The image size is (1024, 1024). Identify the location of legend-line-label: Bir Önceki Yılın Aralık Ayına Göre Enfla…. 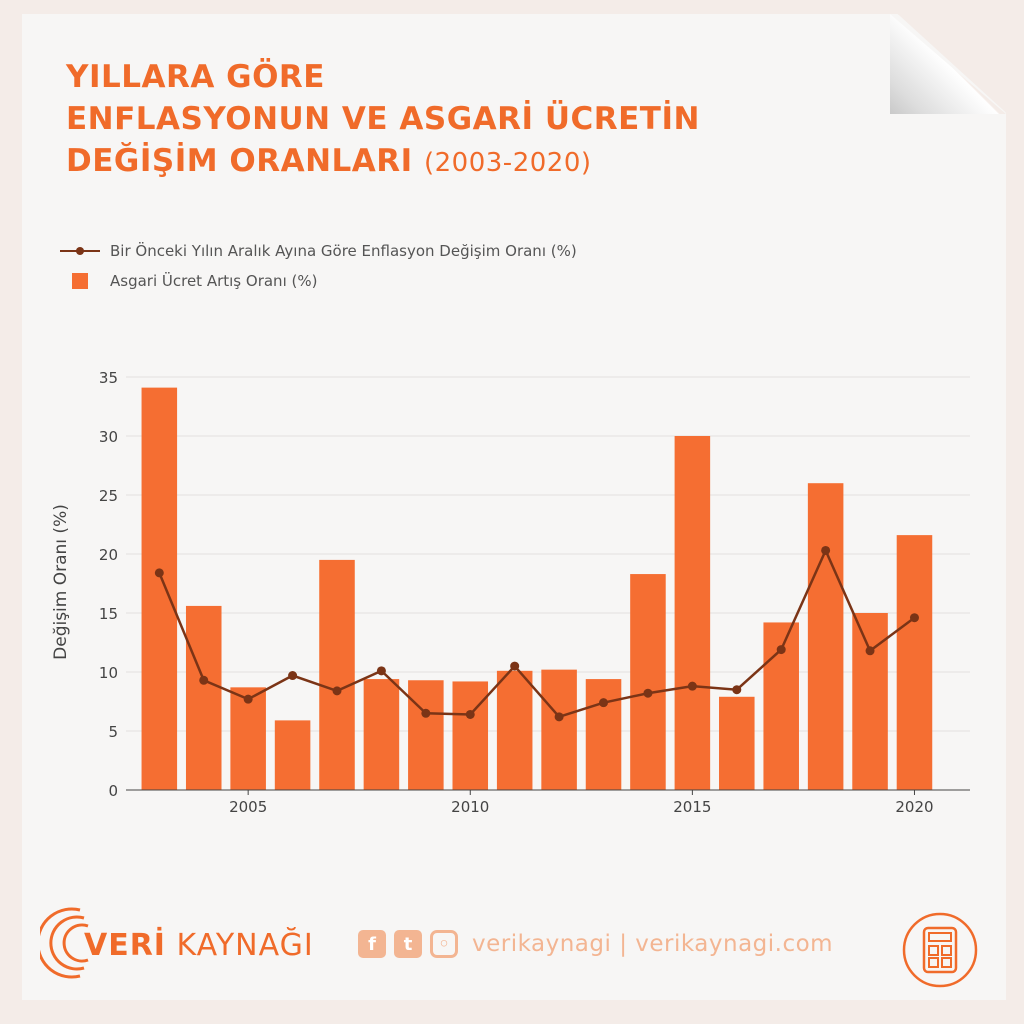
(343, 251).